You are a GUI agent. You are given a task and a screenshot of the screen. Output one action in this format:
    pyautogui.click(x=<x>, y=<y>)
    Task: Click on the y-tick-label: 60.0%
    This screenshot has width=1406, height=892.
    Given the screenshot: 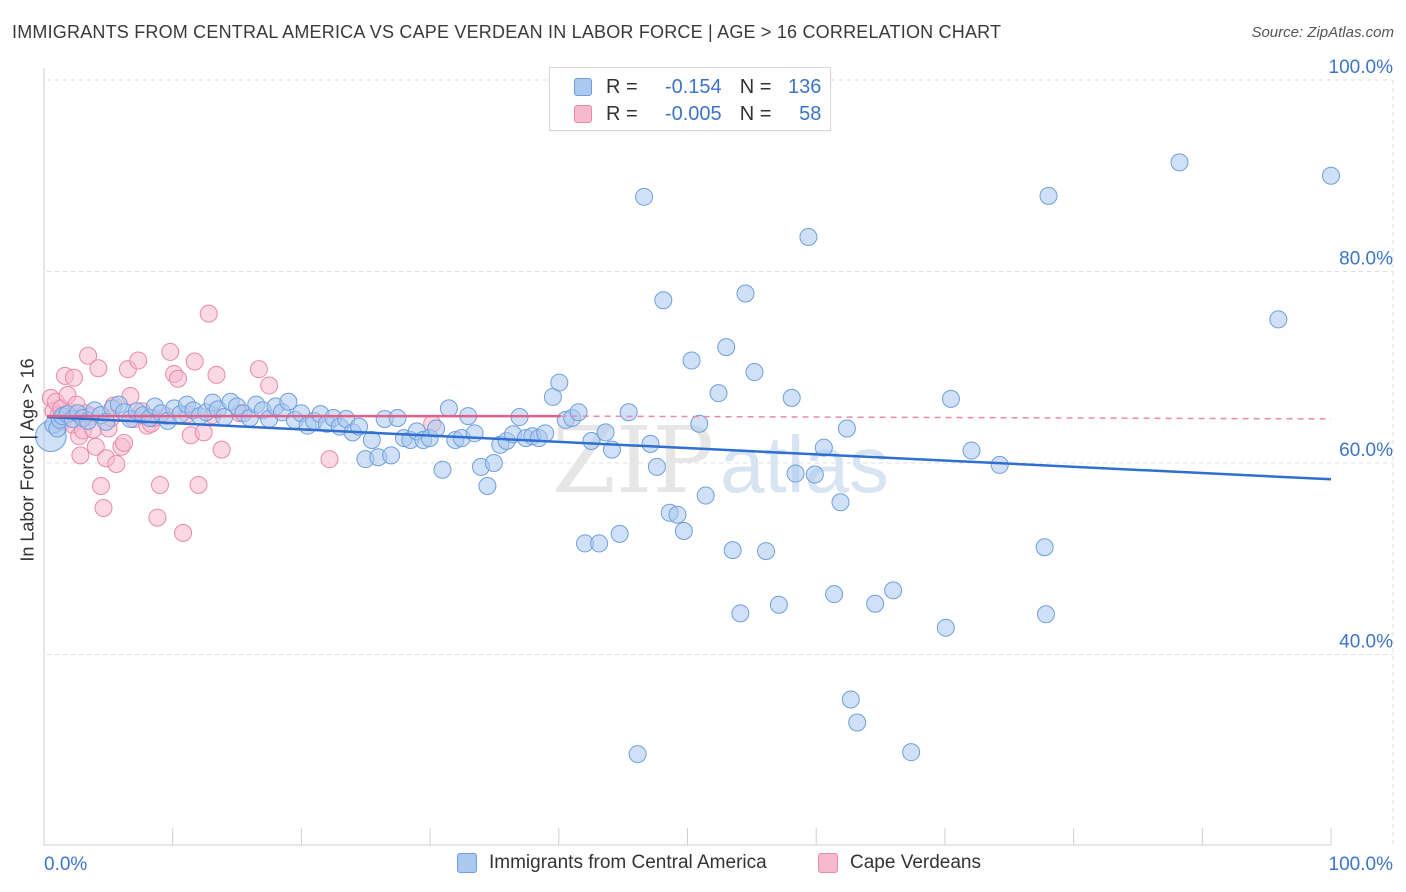 What is the action you would take?
    pyautogui.click(x=1366, y=450)
    